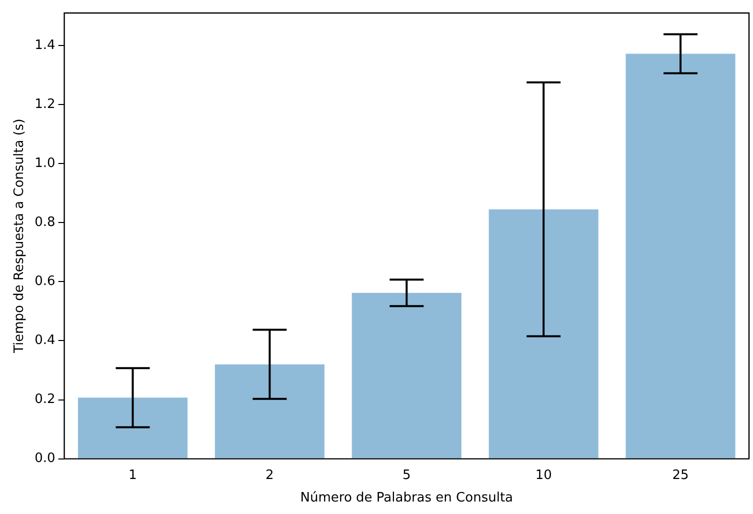  What do you see at coordinates (45, 400) in the screenshot?
I see `y-tick-label: 0.2` at bounding box center [45, 400].